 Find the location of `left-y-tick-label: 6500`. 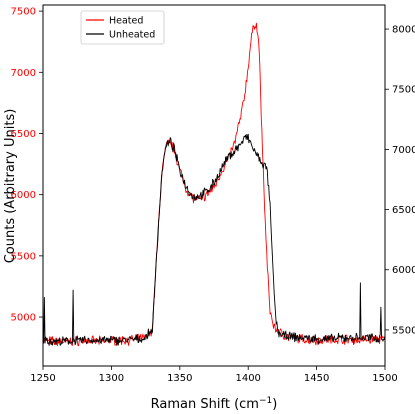

left-y-tick-label: 6500 is located at coordinates (23, 134).